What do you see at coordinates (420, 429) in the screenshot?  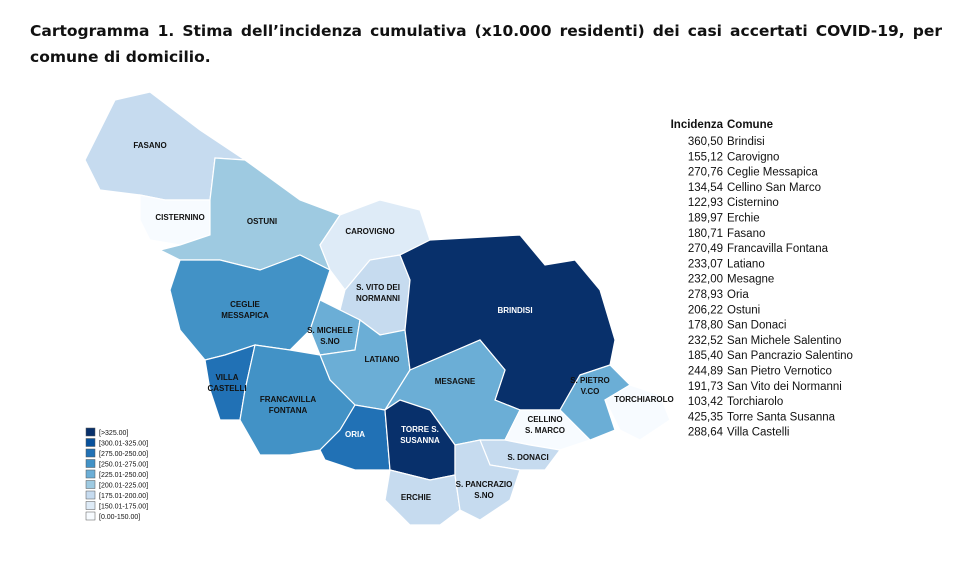 I see `region-label: TORRE S.` at bounding box center [420, 429].